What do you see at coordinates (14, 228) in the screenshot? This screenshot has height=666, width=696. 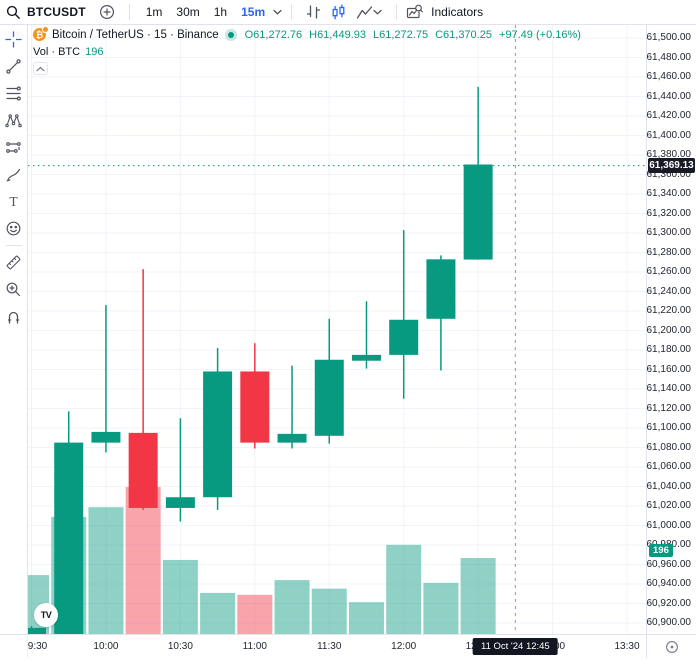 I see `tool-emoji-button` at bounding box center [14, 228].